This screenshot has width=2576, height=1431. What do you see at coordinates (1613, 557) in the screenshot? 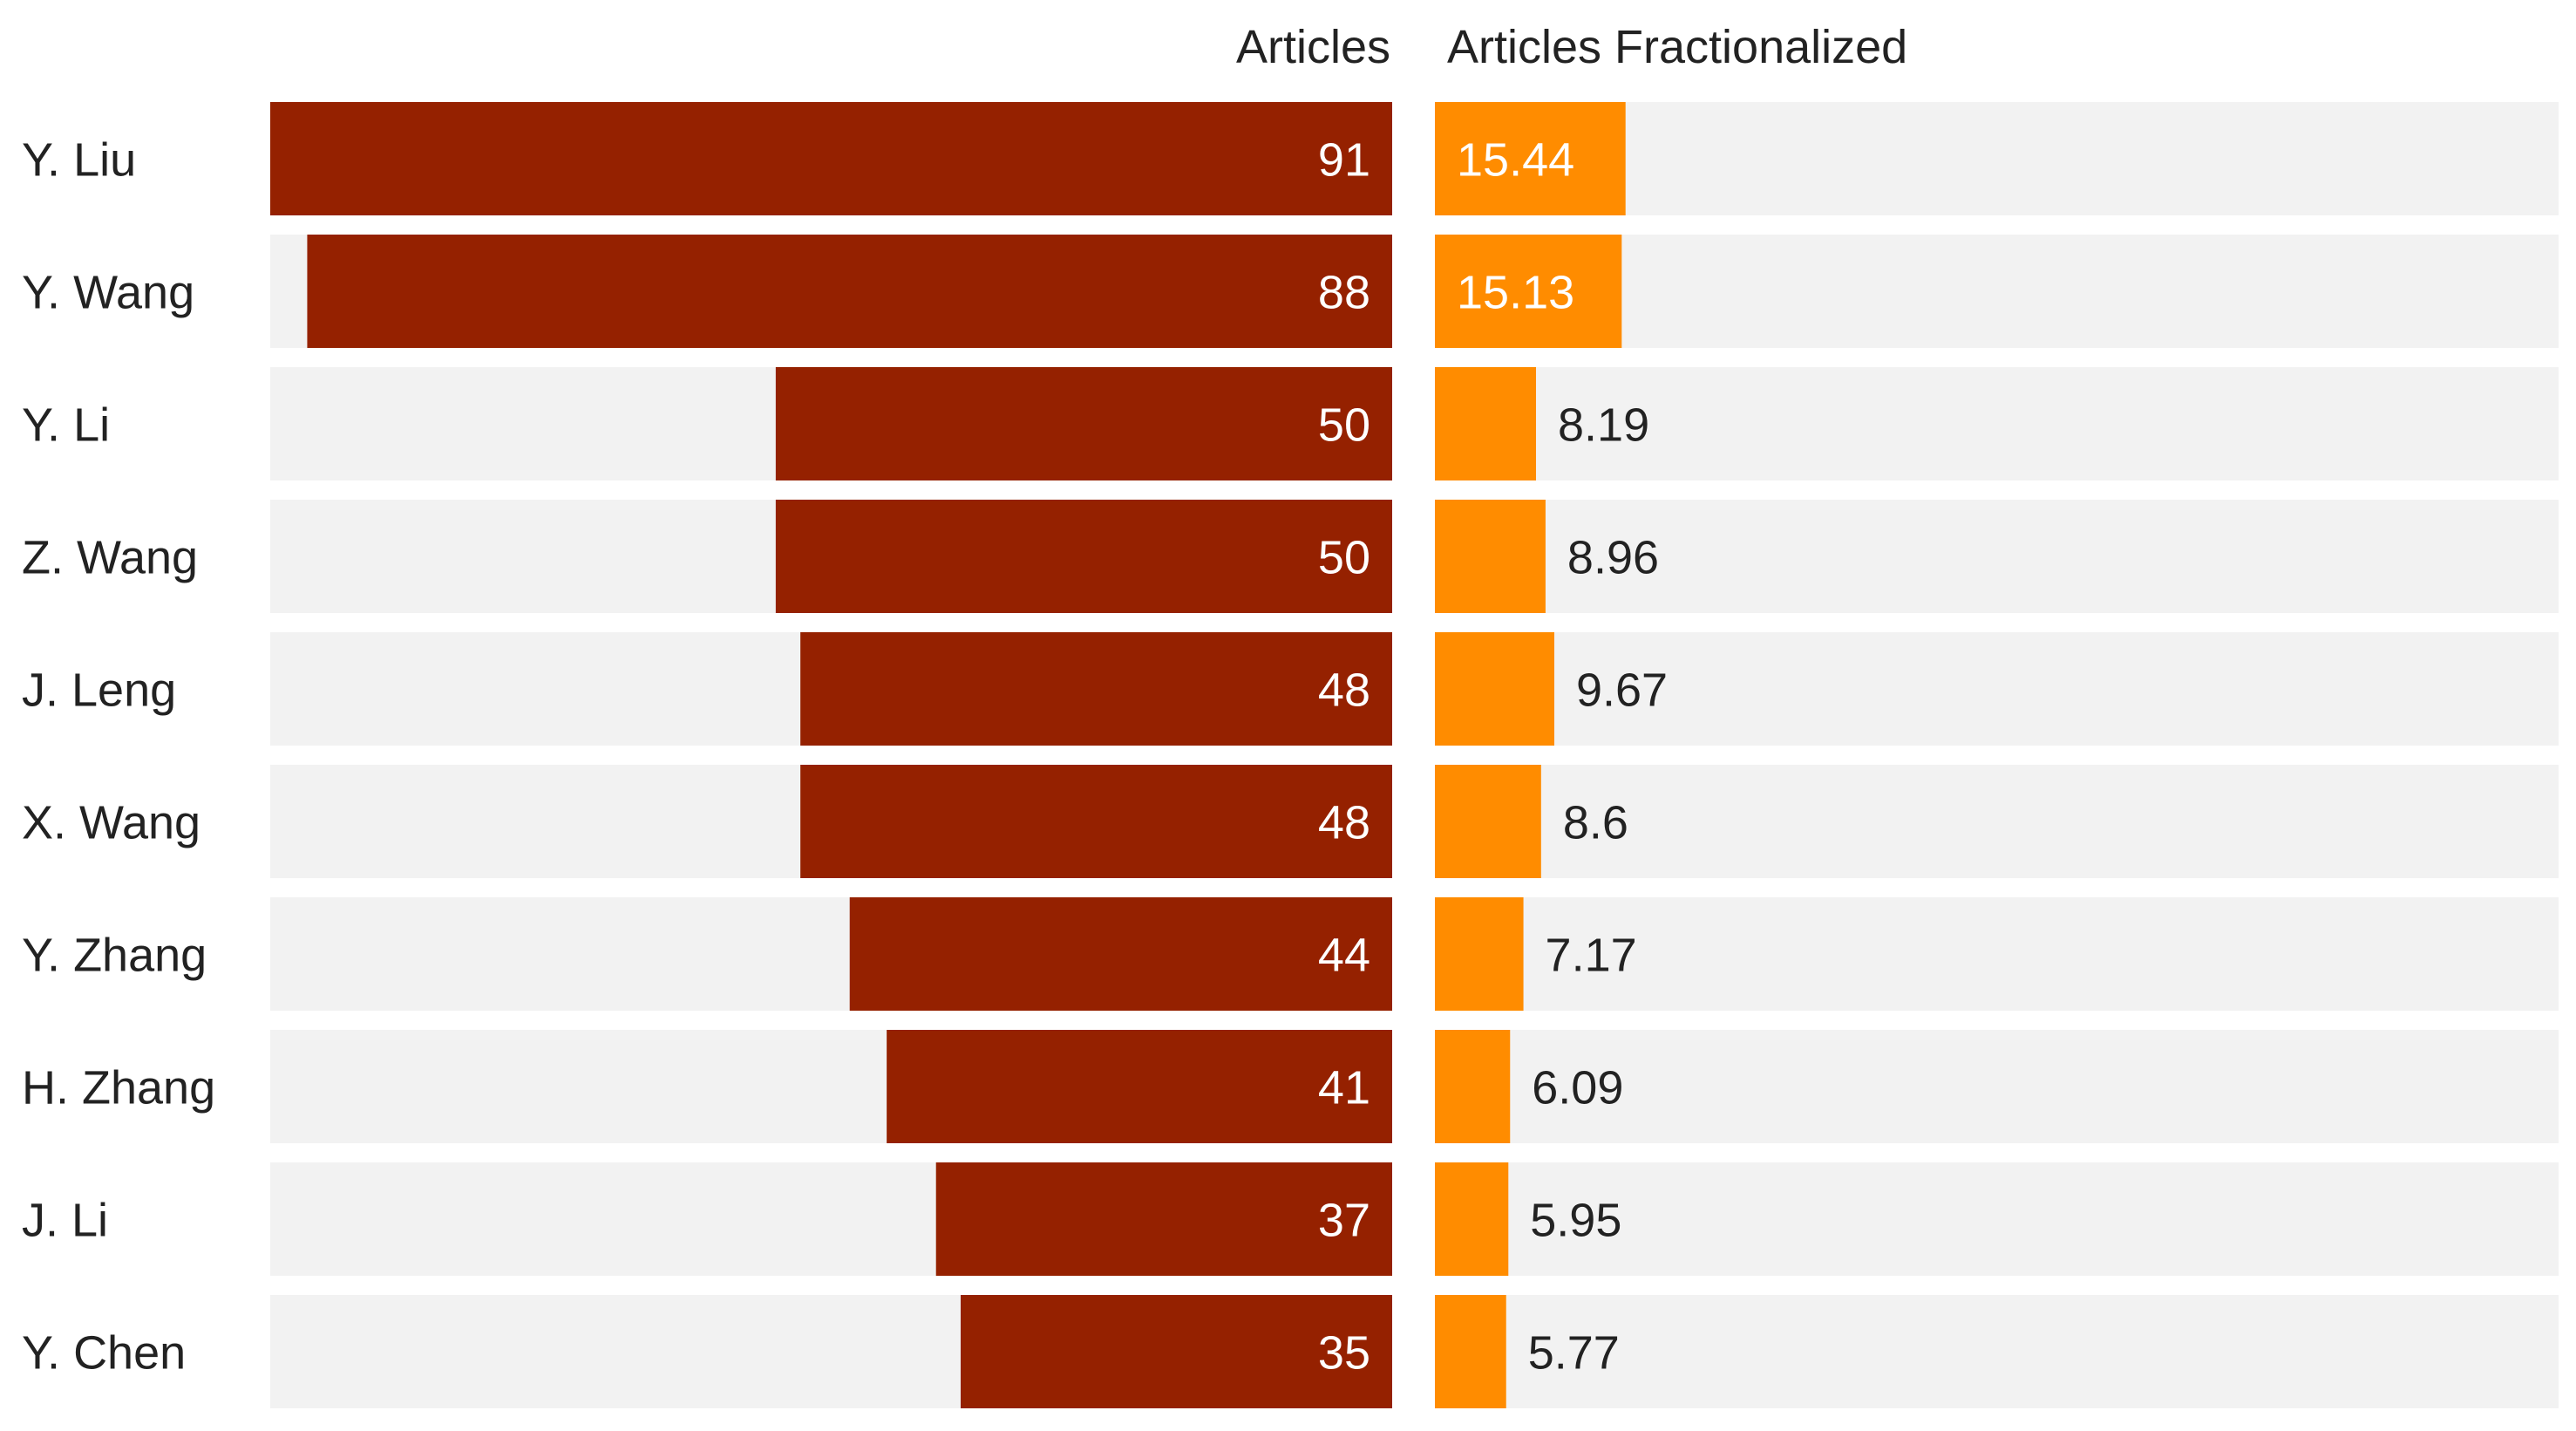
I see `fractionalized-value-label: 8.96` at bounding box center [1613, 557].